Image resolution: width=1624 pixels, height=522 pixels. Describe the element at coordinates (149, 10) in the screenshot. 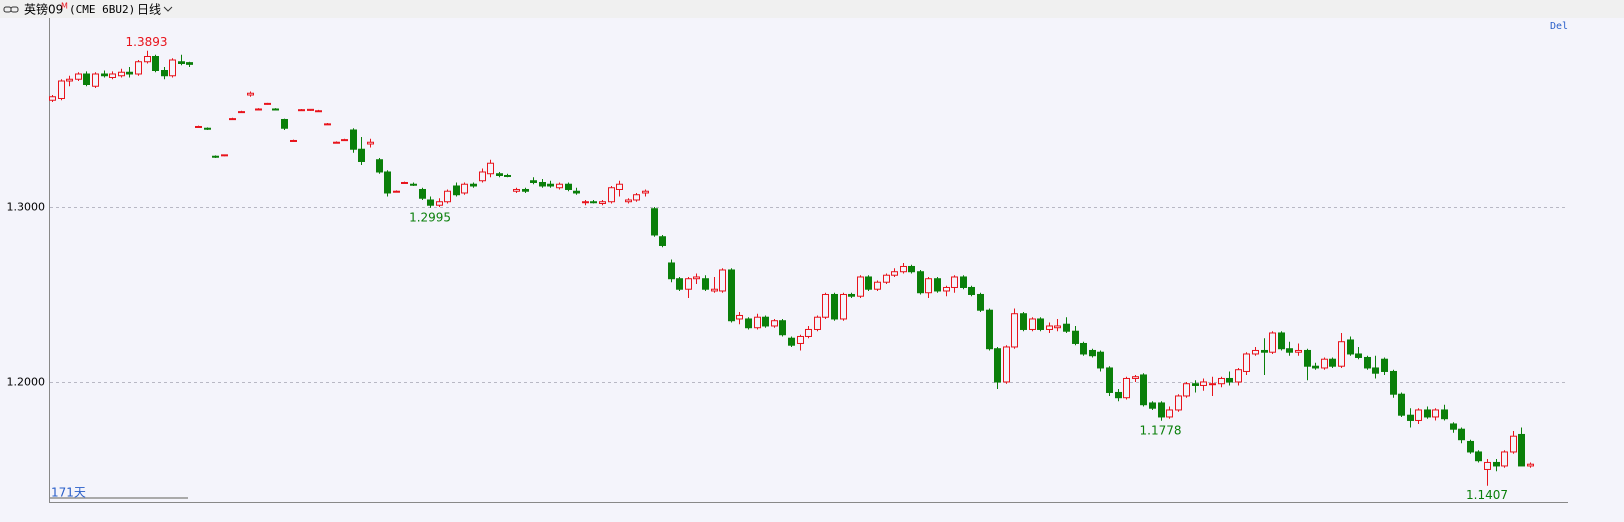

I see `period: 日线` at that location.